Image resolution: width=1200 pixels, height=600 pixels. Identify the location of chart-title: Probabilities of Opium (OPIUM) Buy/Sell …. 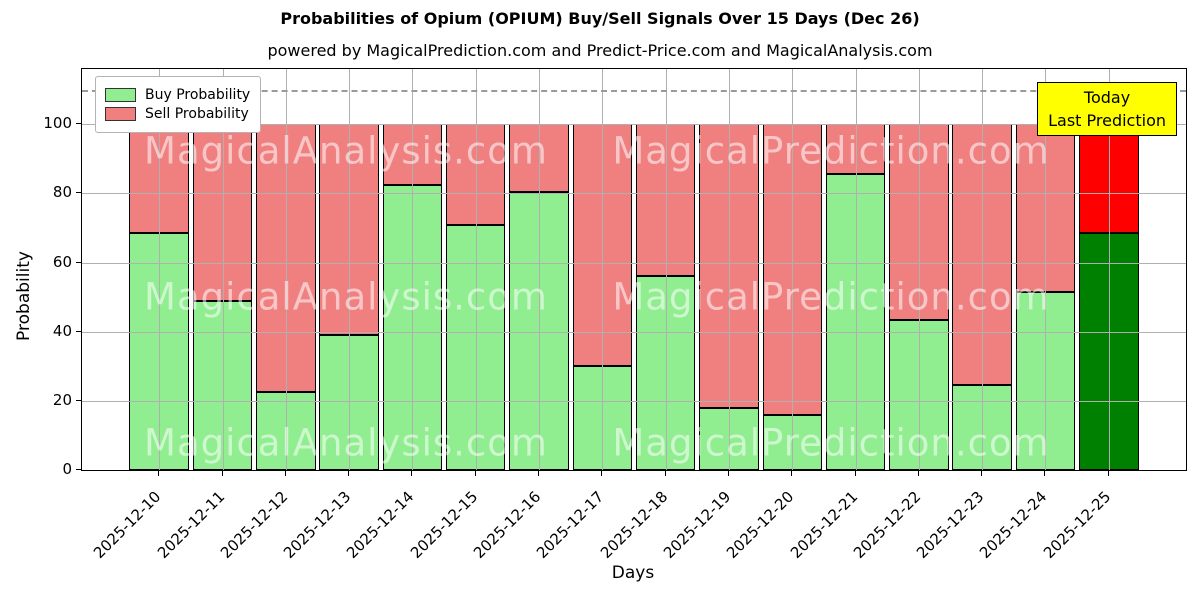
(600, 18).